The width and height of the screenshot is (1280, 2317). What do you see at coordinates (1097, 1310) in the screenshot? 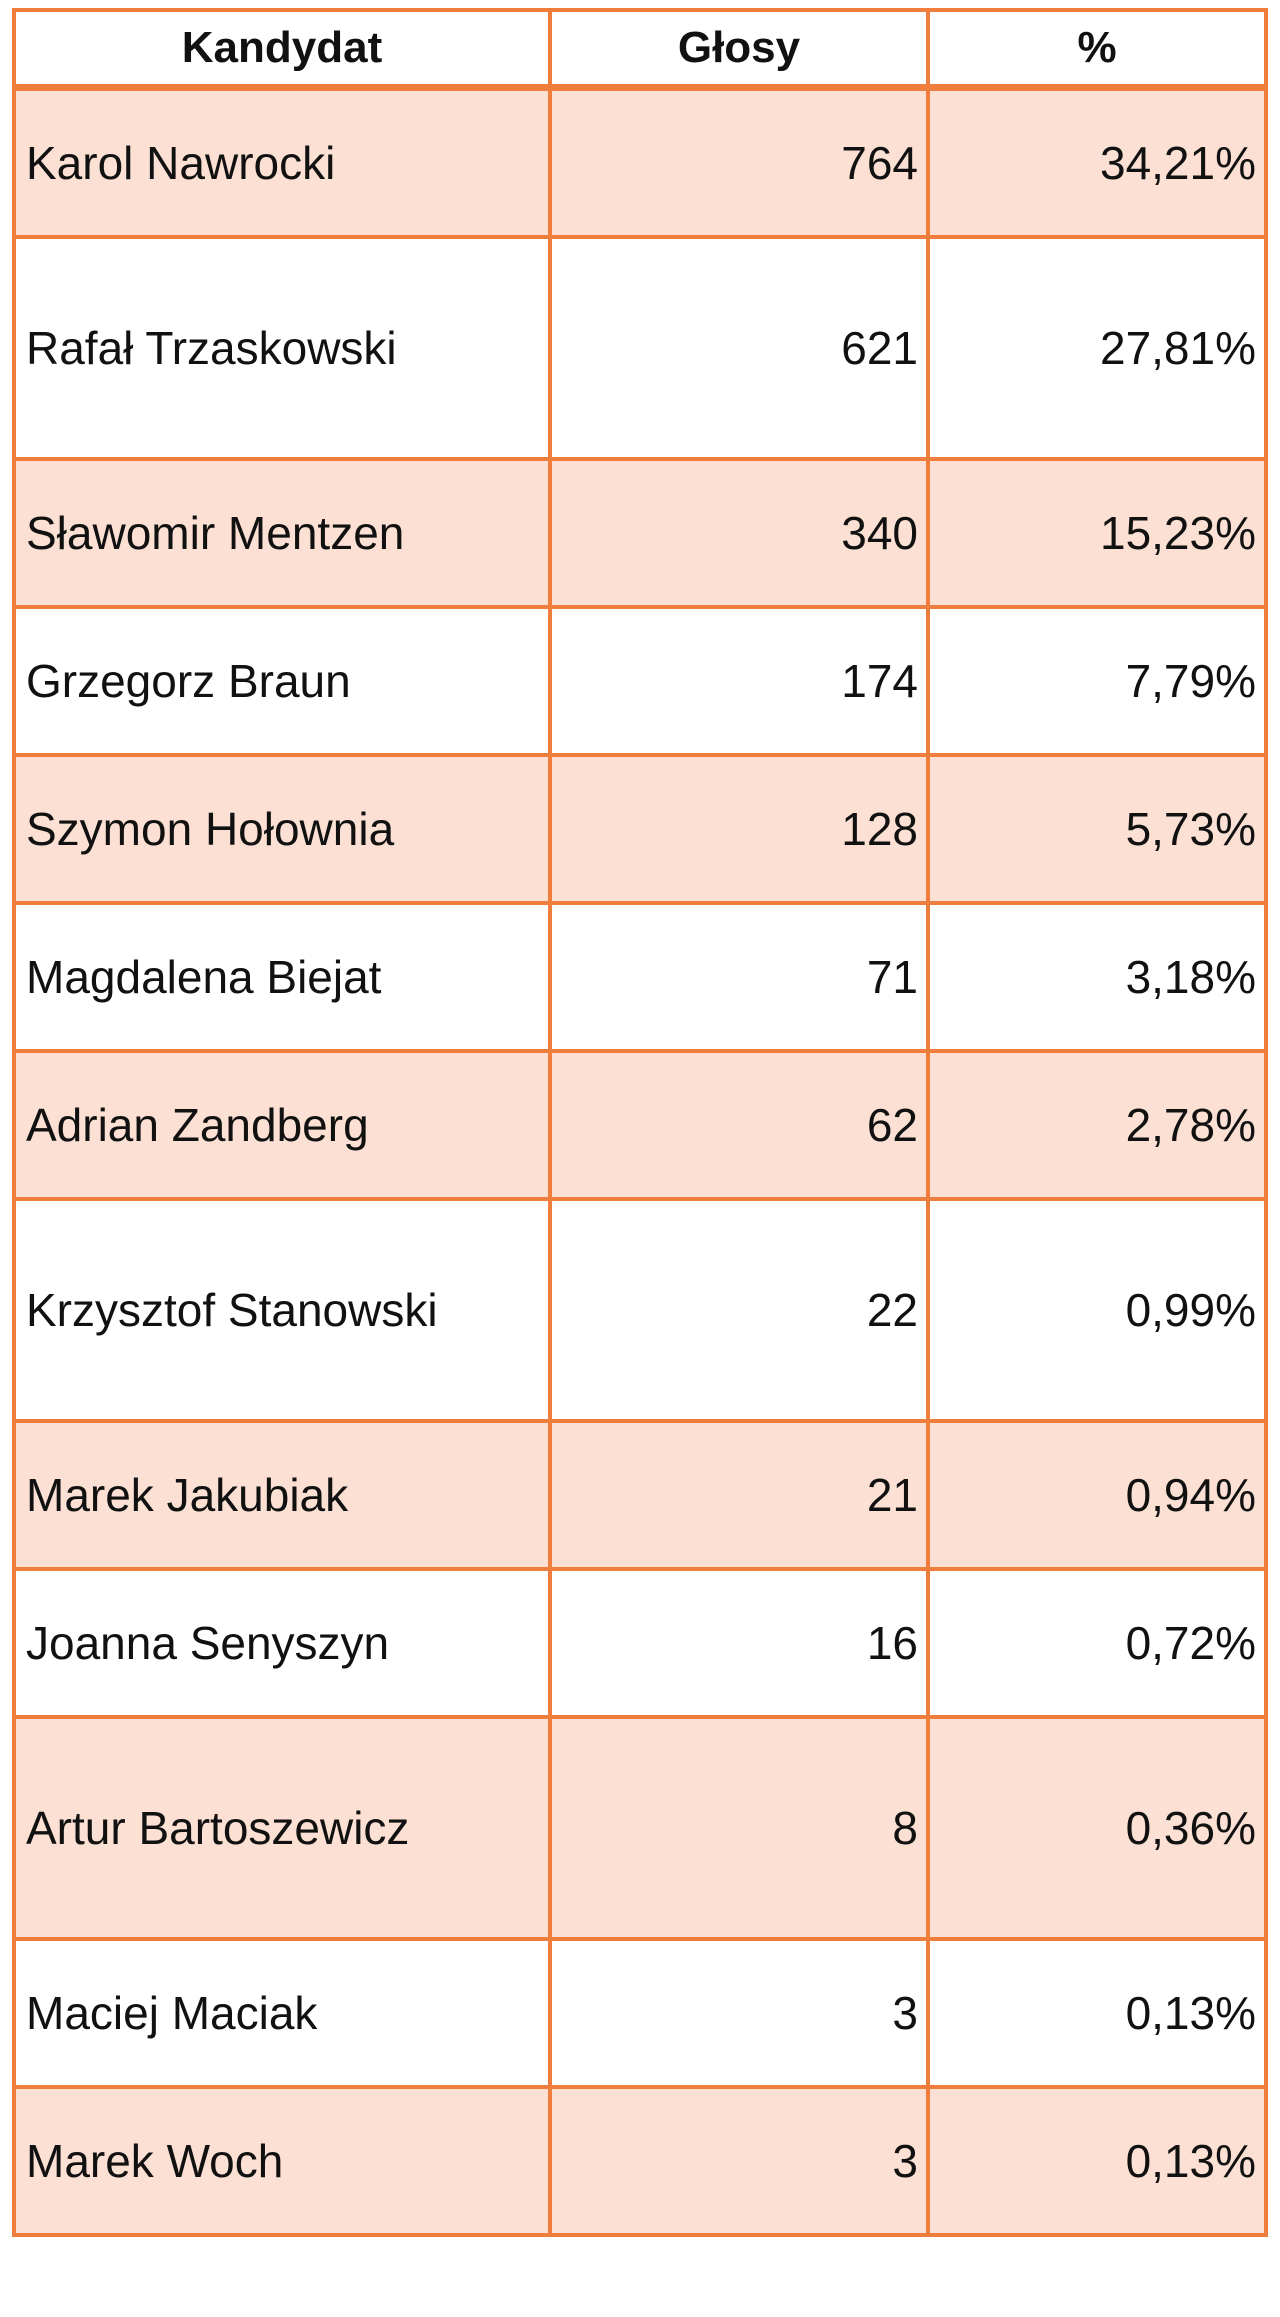
I see `percent-cell: 0,99%` at bounding box center [1097, 1310].